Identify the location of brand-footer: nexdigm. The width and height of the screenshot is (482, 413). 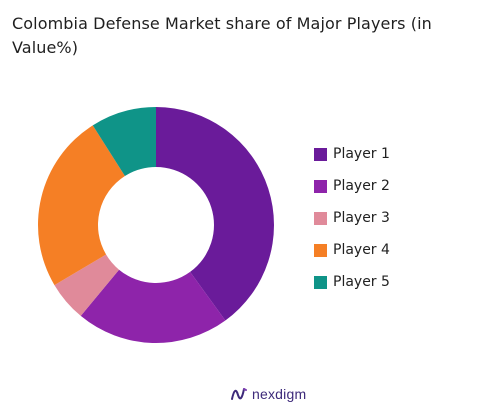
(268, 394).